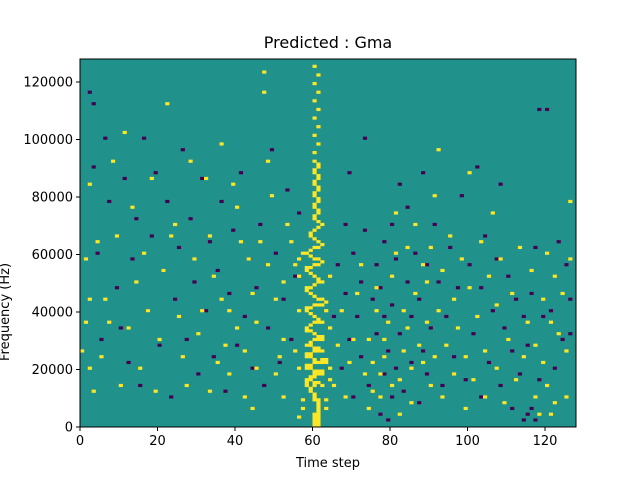 This screenshot has height=484, width=640. What do you see at coordinates (328, 42) in the screenshot?
I see `chart-title: Predicted : Gma` at bounding box center [328, 42].